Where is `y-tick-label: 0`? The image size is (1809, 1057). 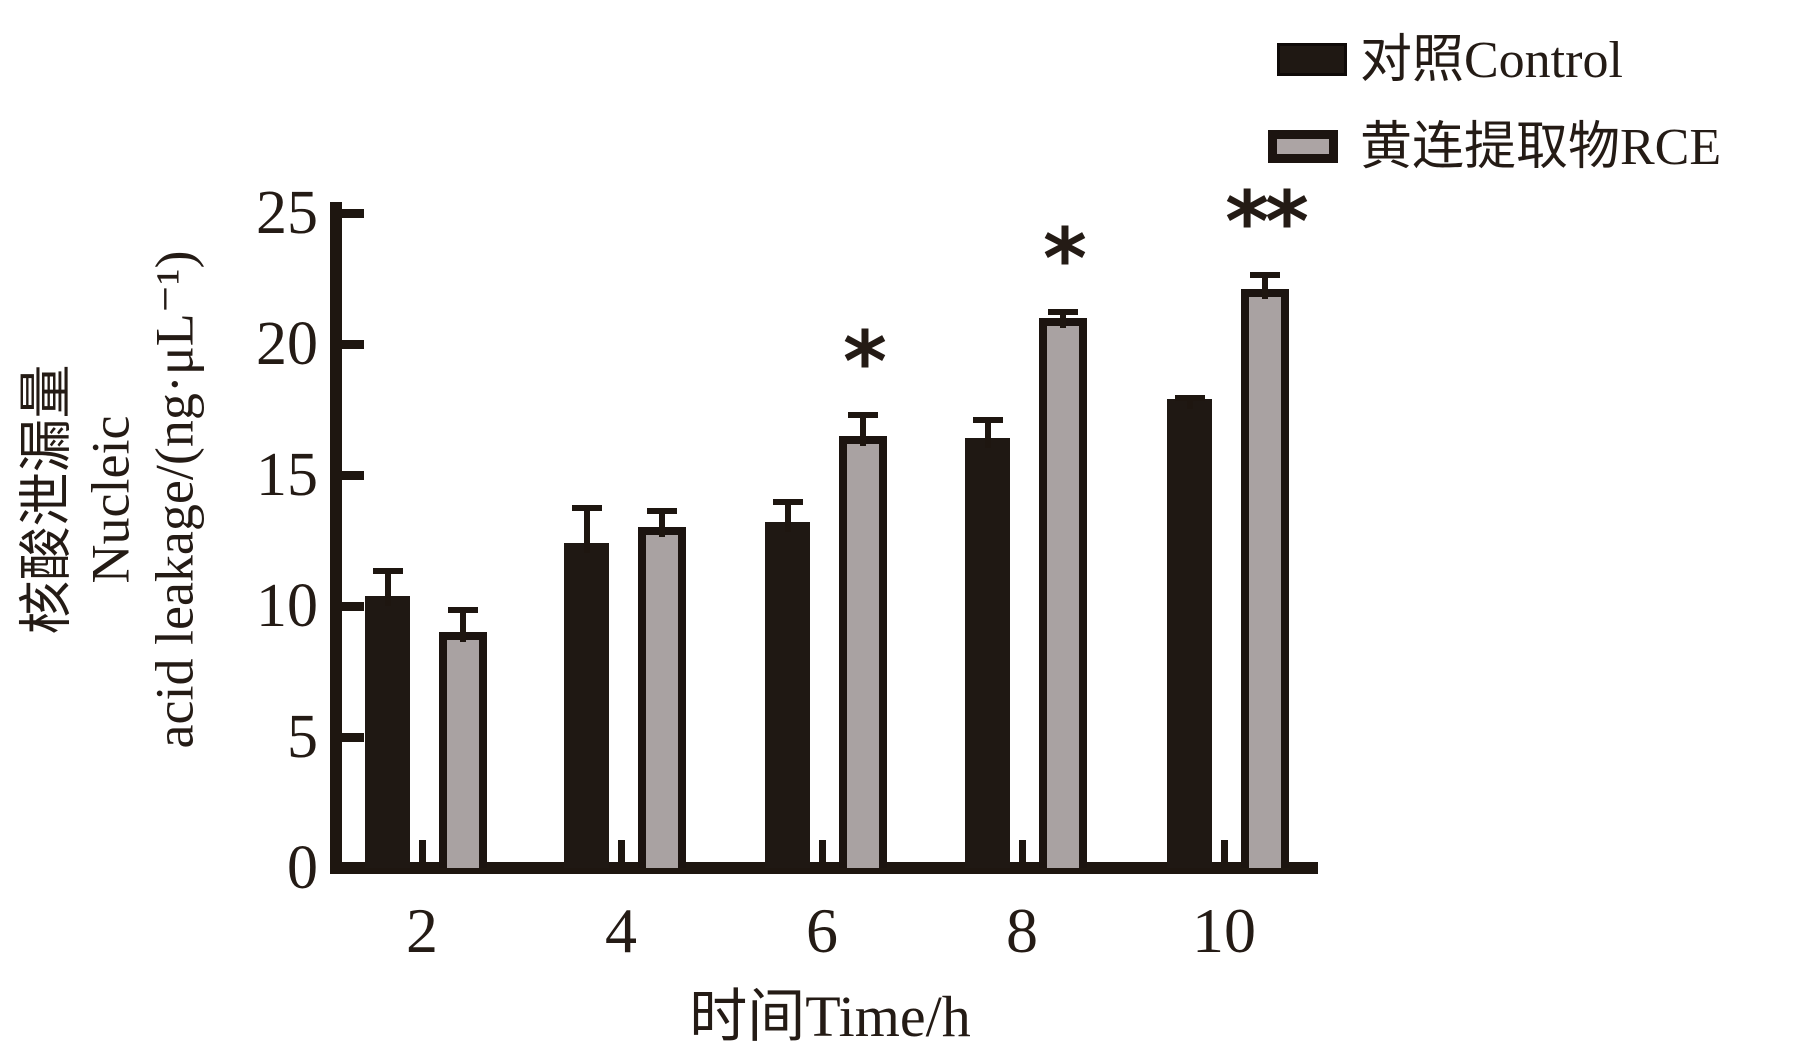 y-tick-label: 0 is located at coordinates (302, 868).